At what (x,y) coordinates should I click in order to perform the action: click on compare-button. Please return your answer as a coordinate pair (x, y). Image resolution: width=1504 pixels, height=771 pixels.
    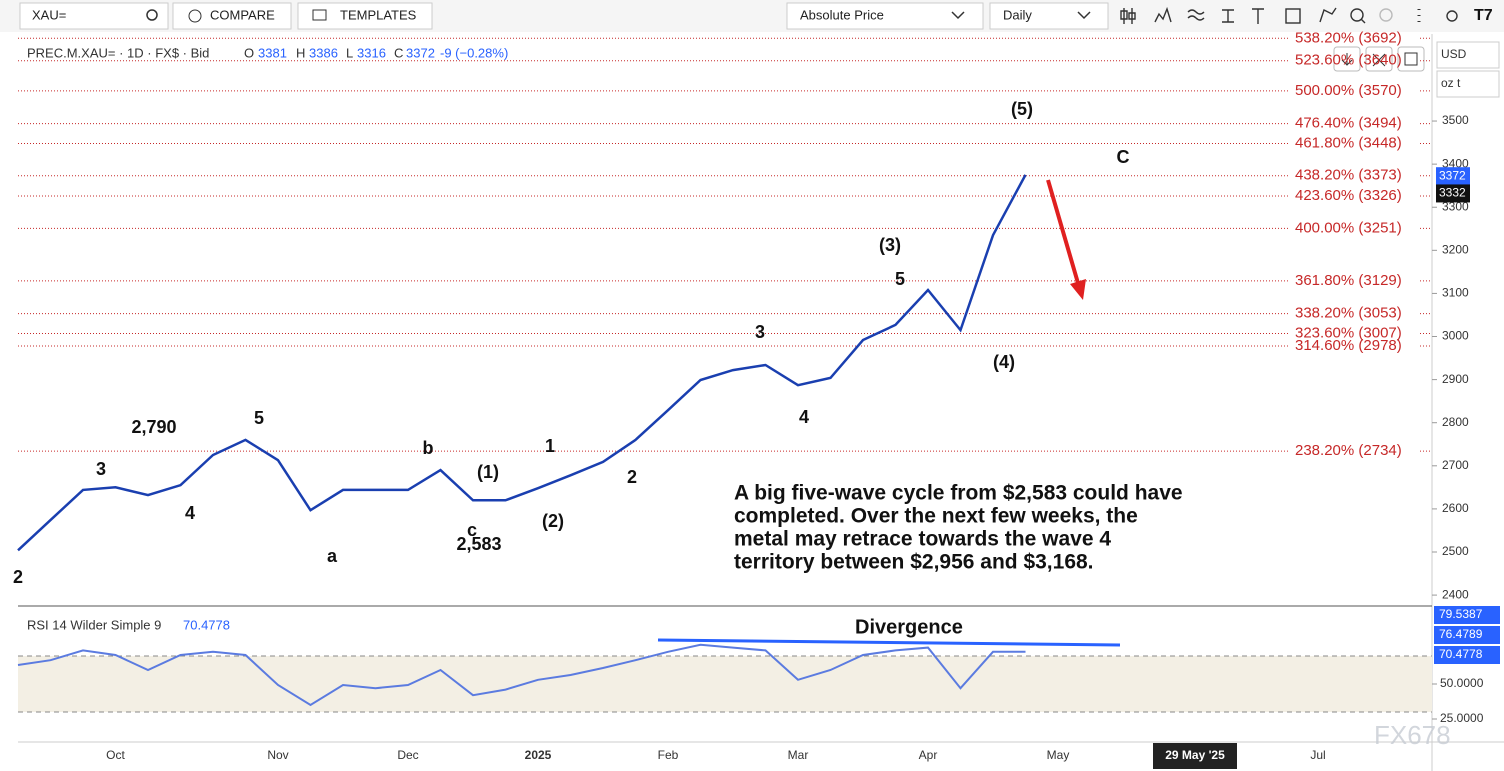
    Looking at the image, I should click on (232, 16).